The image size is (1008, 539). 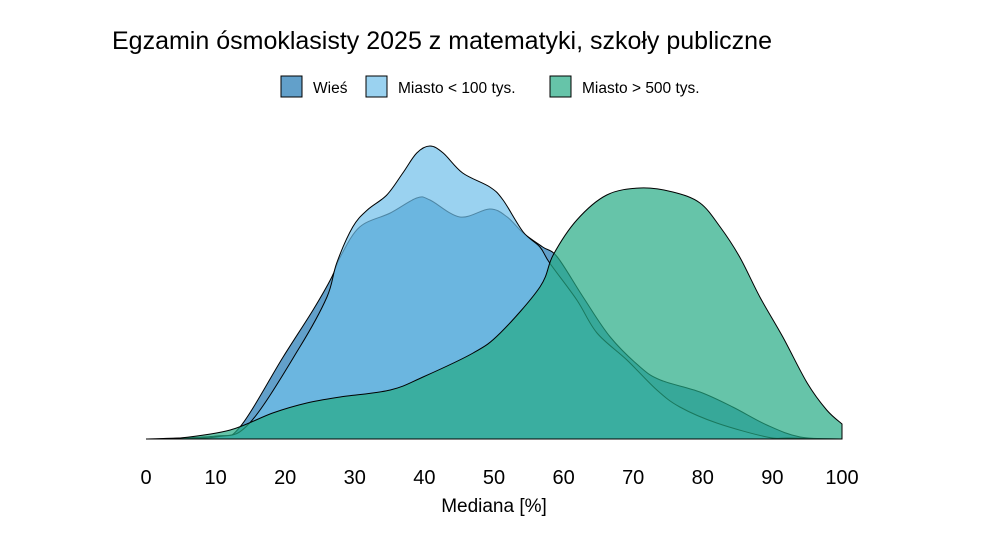 What do you see at coordinates (494, 506) in the screenshot?
I see `x-axis-label: Mediana [%]` at bounding box center [494, 506].